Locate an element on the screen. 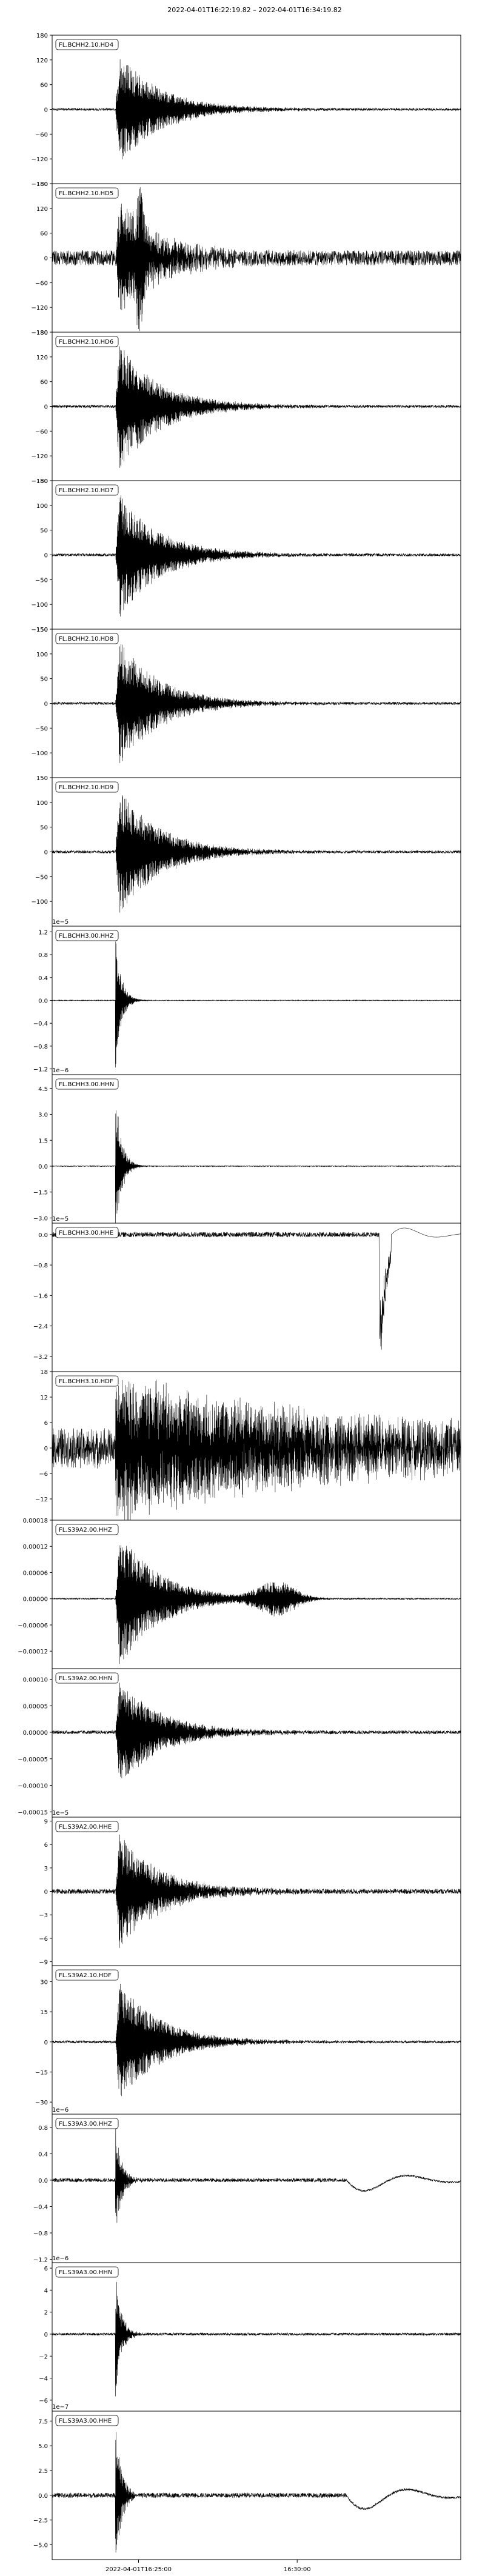 This screenshot has width=485, height=2576. y-tick-label: −1.5 is located at coordinates (40, 1193).